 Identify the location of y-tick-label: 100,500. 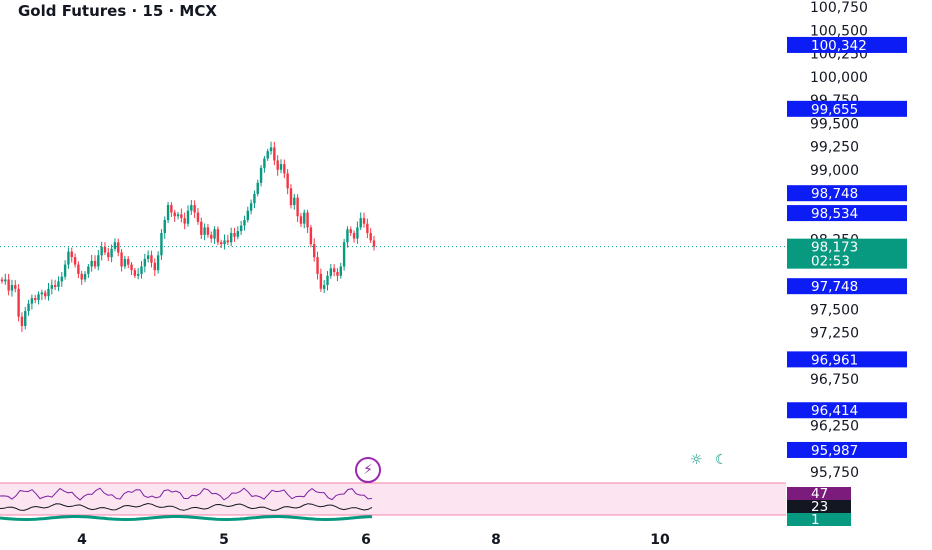
(839, 31).